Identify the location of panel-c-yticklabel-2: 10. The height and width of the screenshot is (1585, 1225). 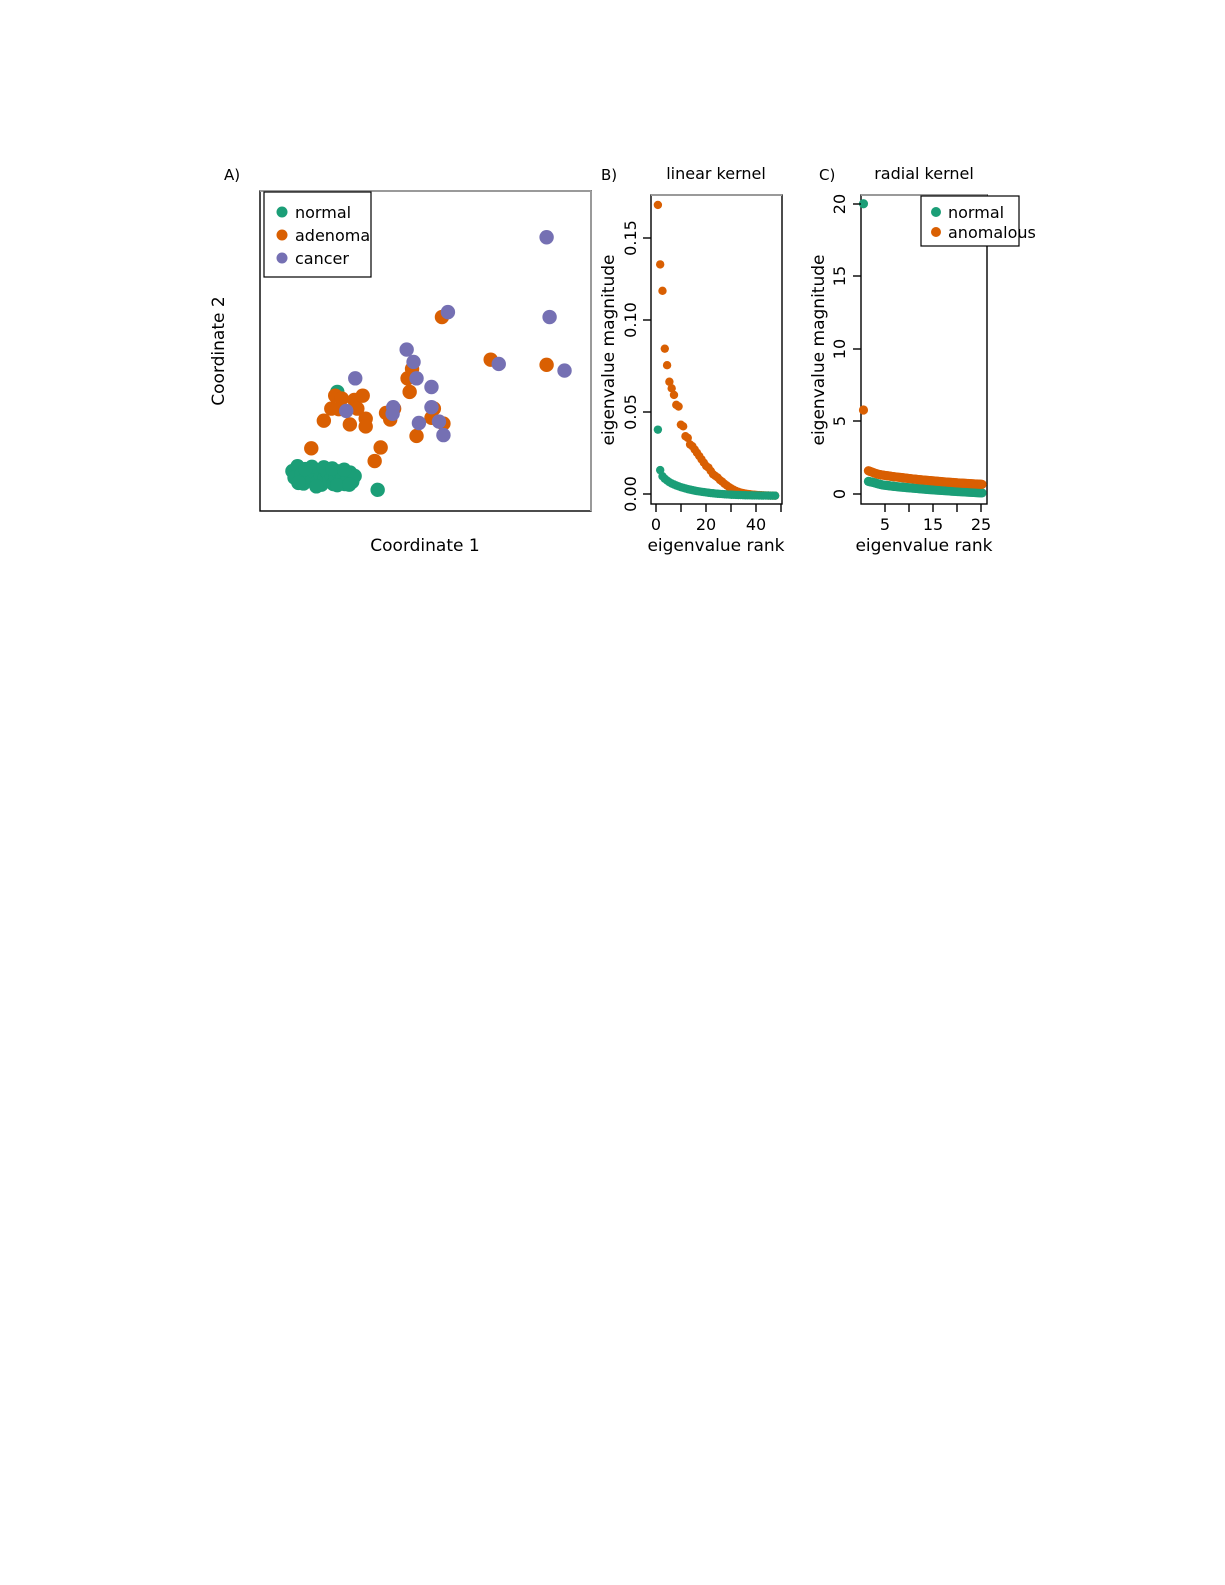
(839, 349).